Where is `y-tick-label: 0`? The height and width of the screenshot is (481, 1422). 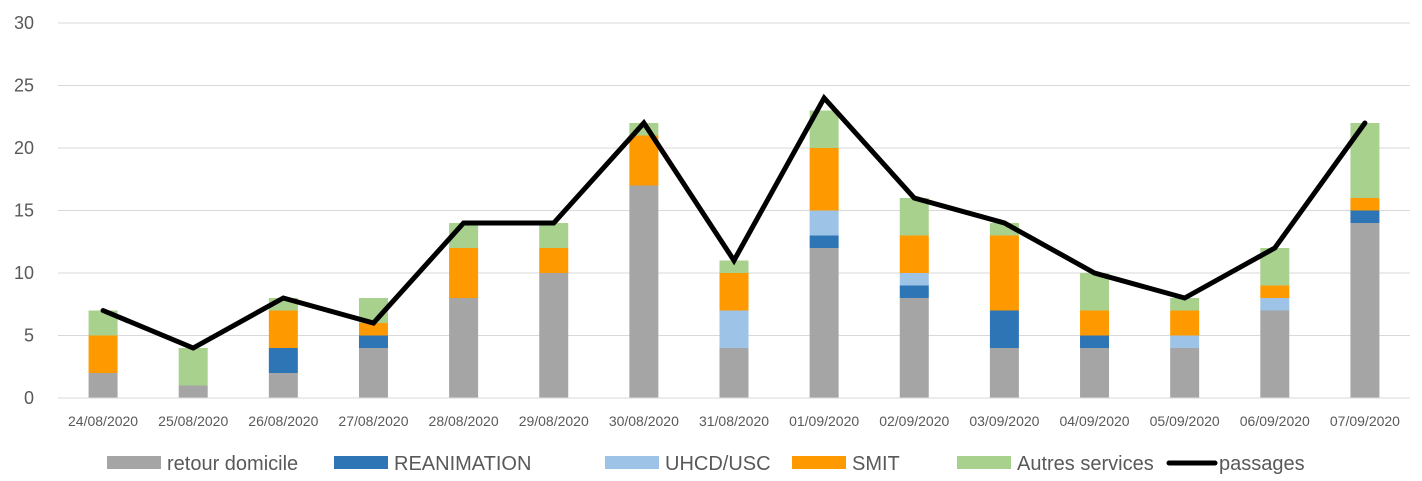
y-tick-label: 0 is located at coordinates (29, 398).